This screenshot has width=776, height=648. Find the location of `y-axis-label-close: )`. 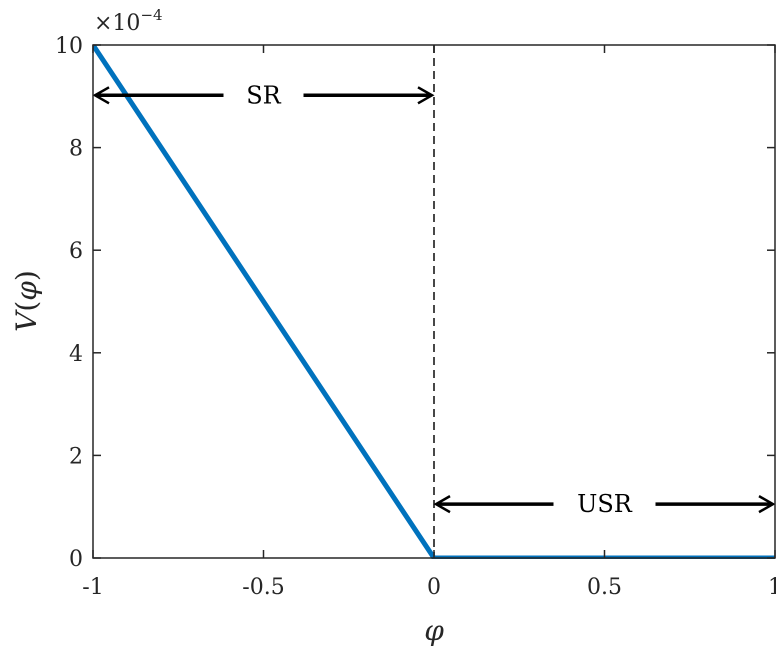

y-axis-label-close: ) is located at coordinates (26, 275).